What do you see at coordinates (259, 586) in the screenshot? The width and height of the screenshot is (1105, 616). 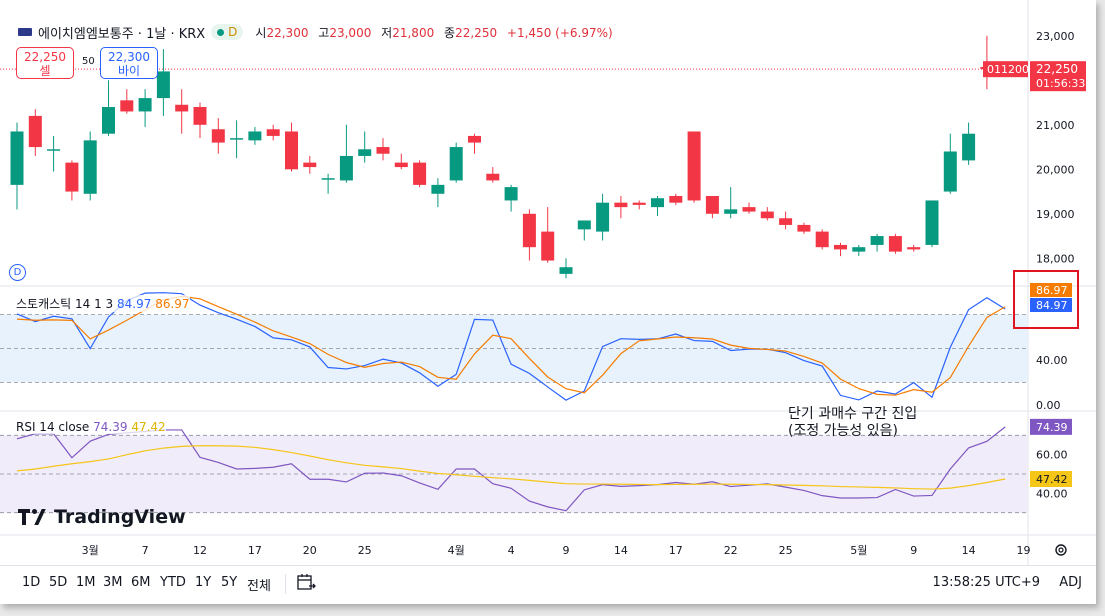 I see `range-all-button: 전체` at bounding box center [259, 586].